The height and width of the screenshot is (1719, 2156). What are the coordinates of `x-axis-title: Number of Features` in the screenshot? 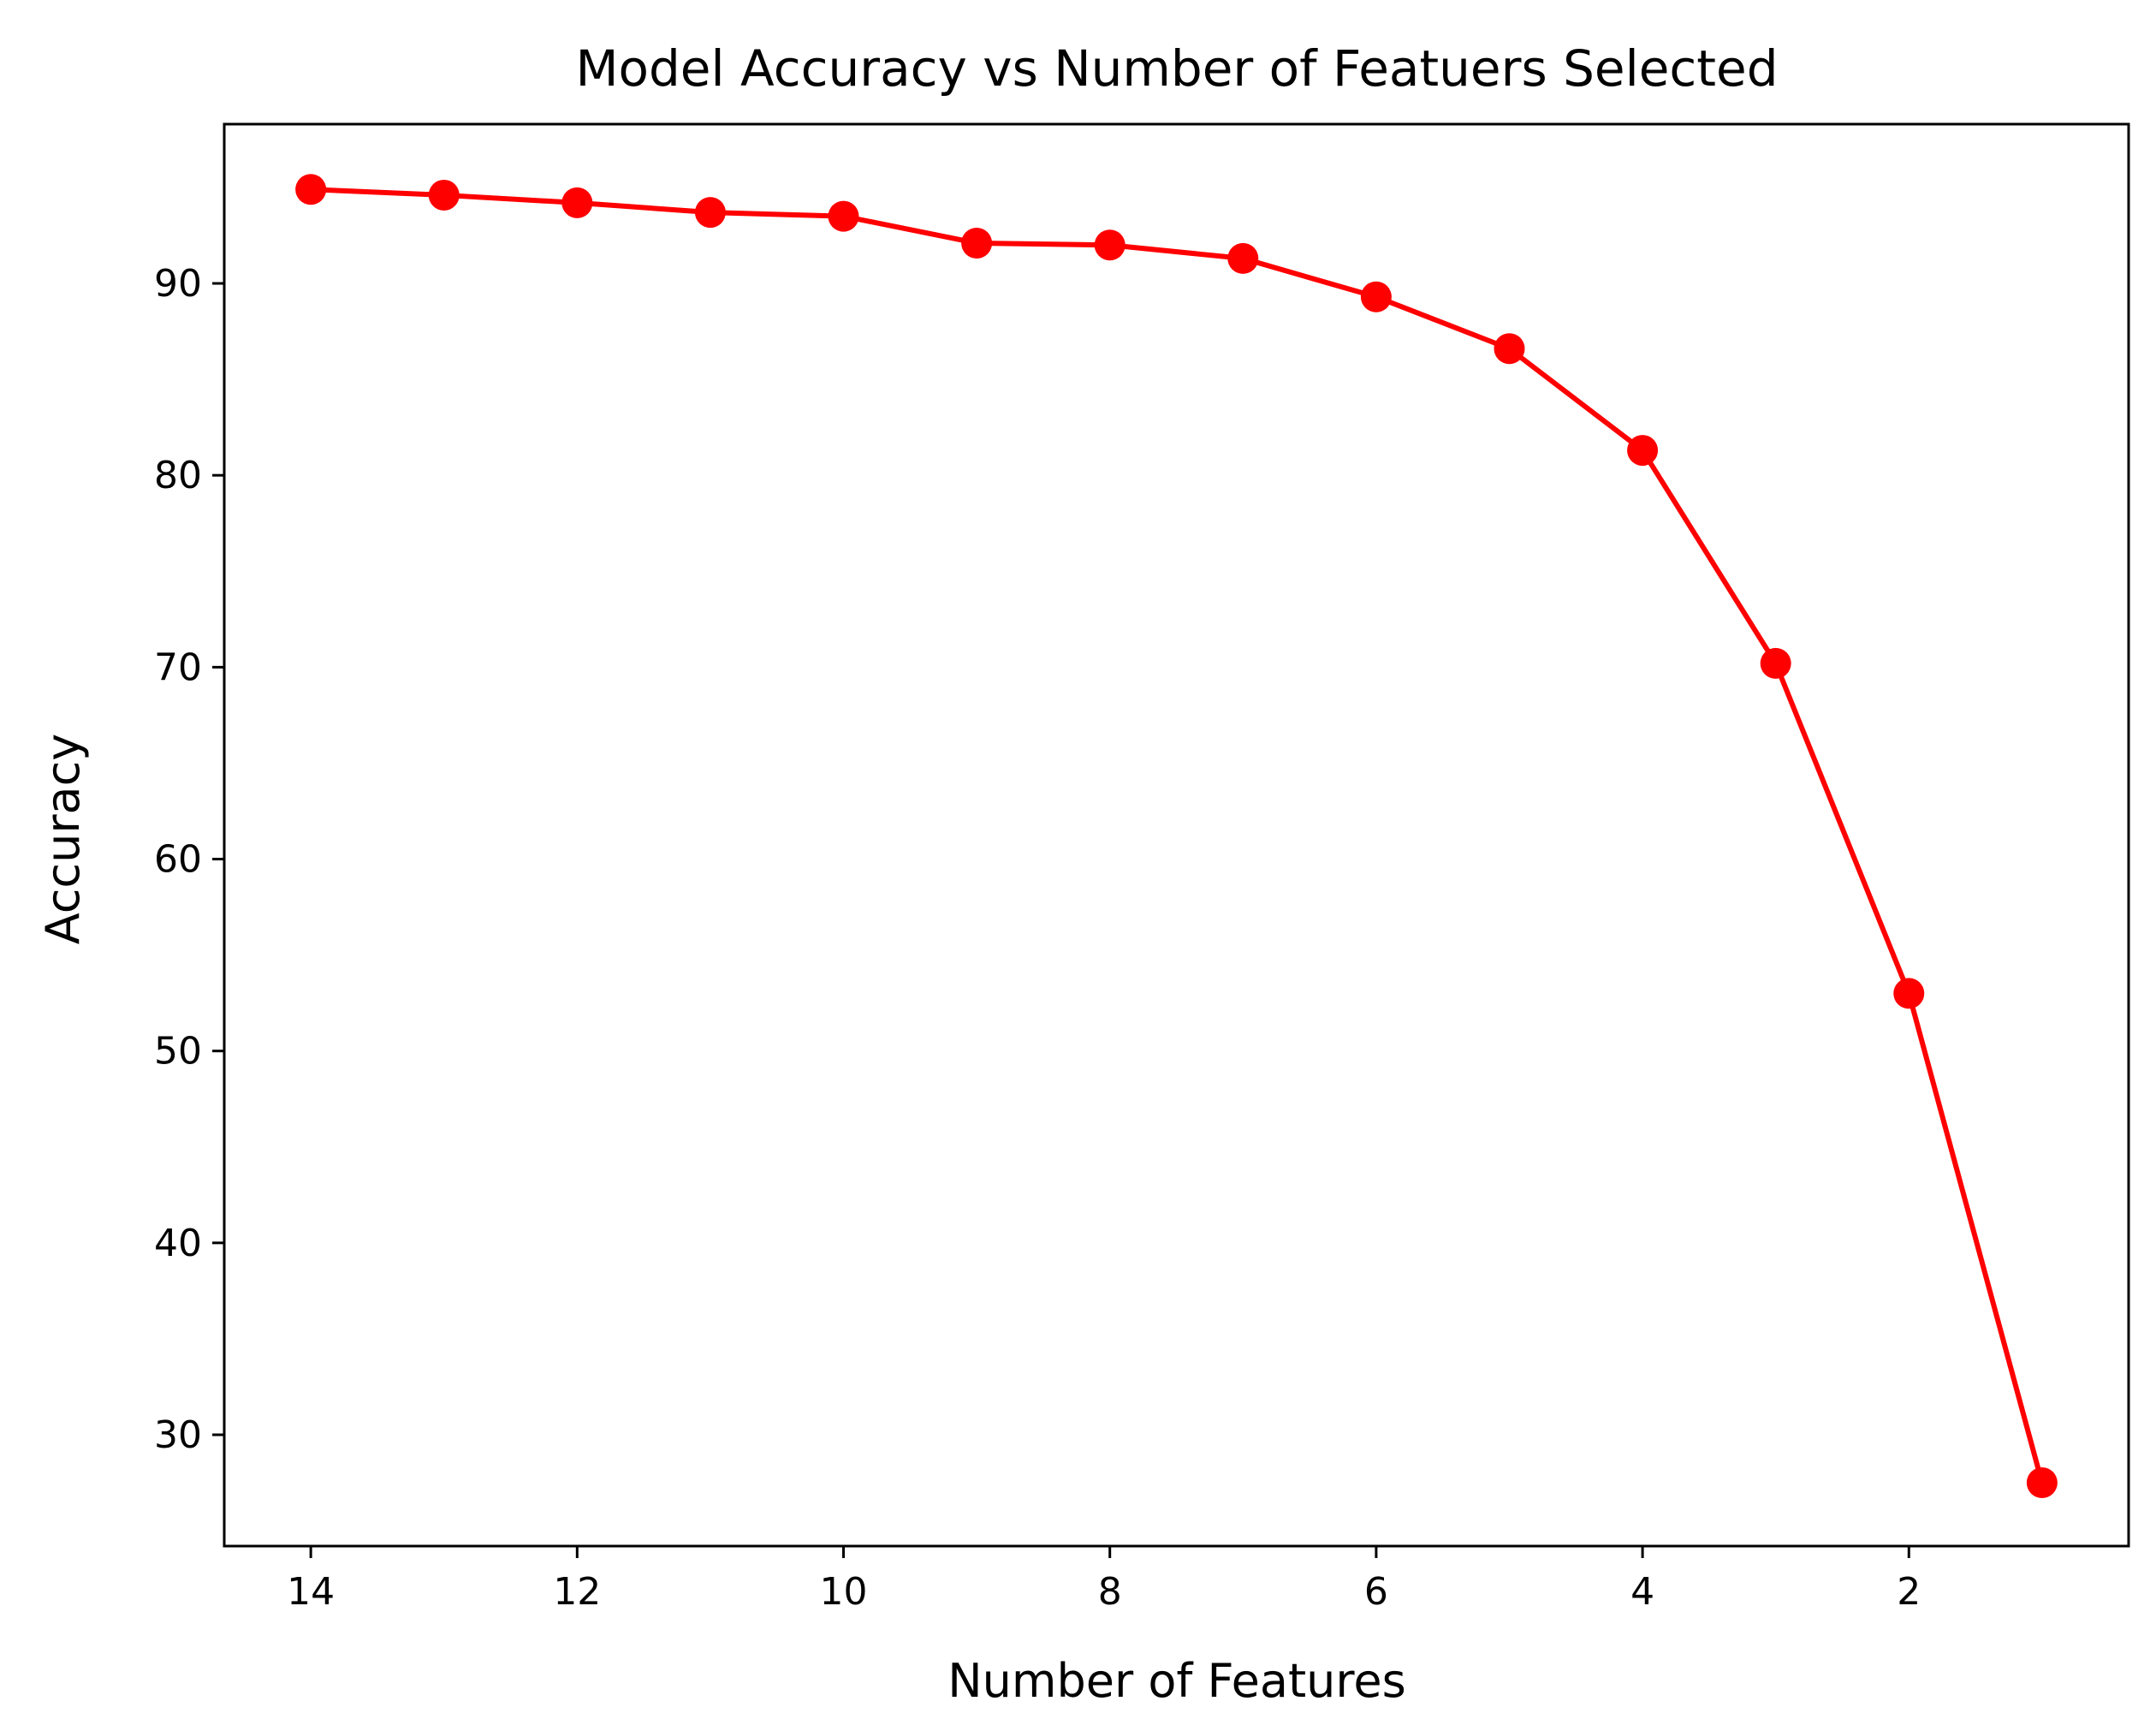 It's located at (1176, 1681).